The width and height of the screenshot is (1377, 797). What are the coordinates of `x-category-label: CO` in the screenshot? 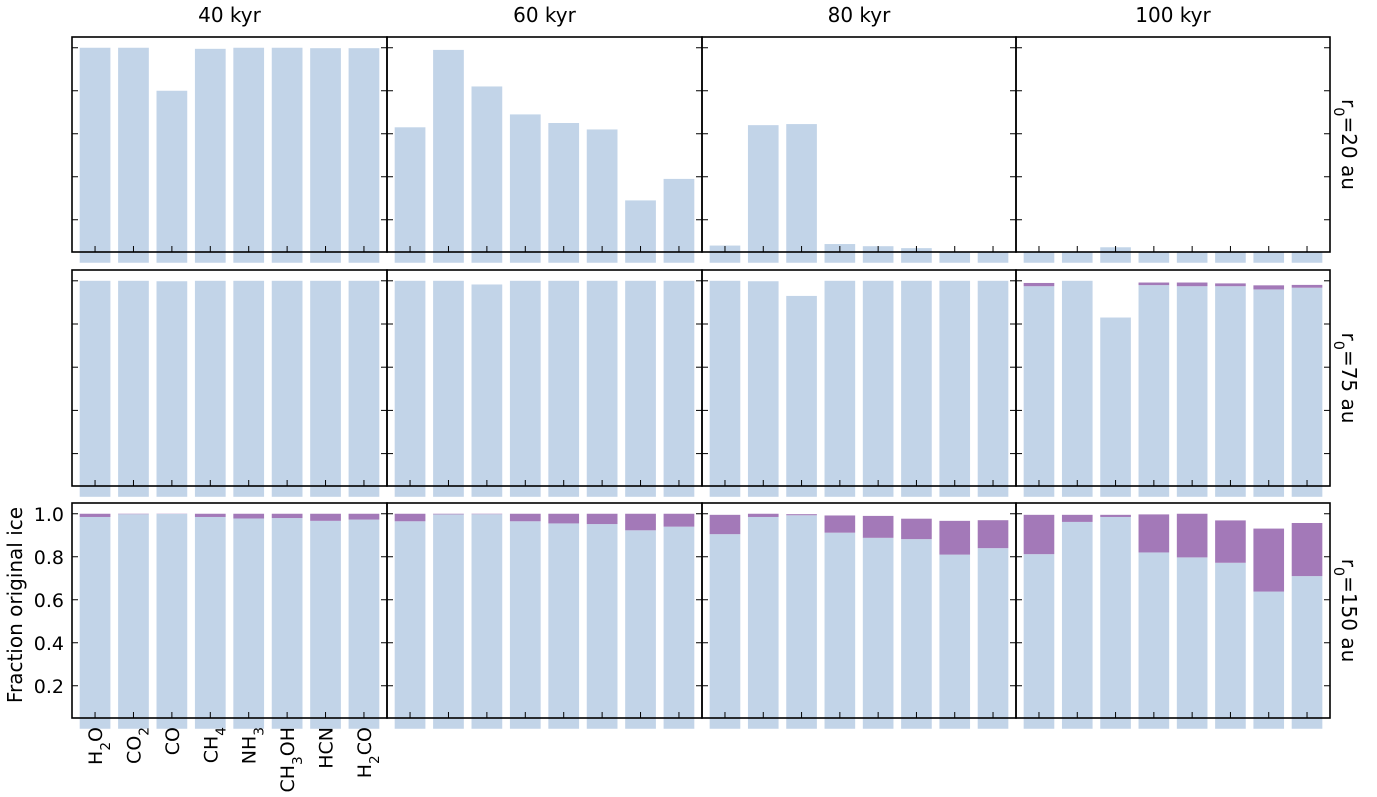 It's located at (173, 741).